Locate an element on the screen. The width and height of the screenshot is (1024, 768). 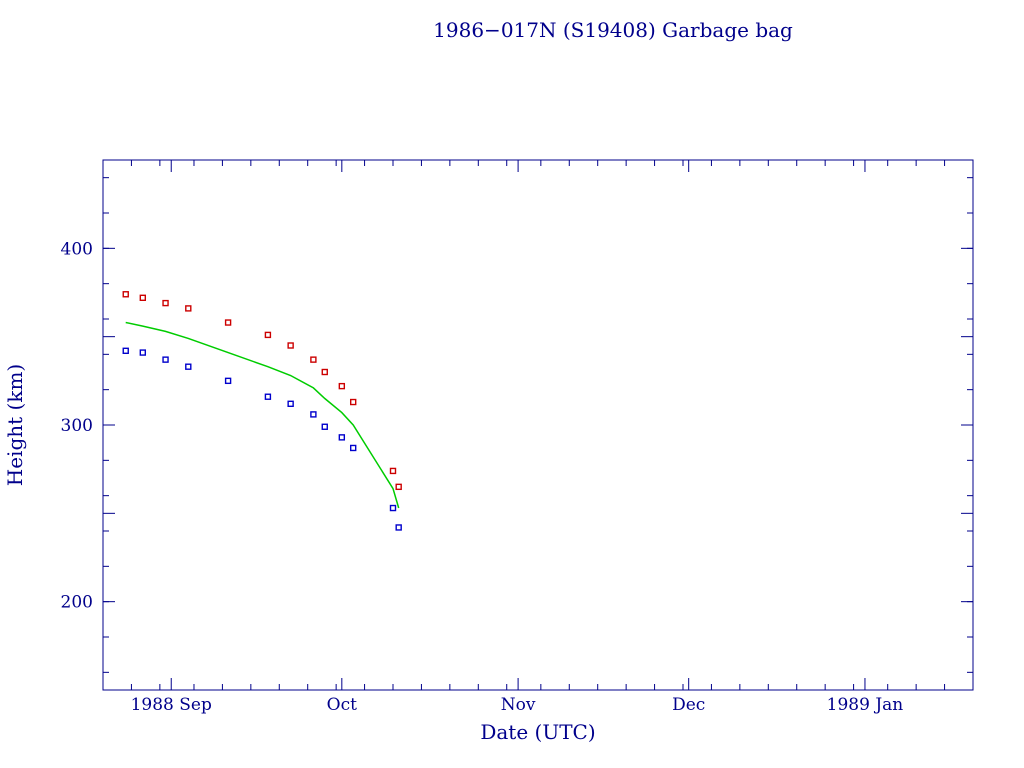
x-tick-label: 1988 Sep is located at coordinates (171, 705).